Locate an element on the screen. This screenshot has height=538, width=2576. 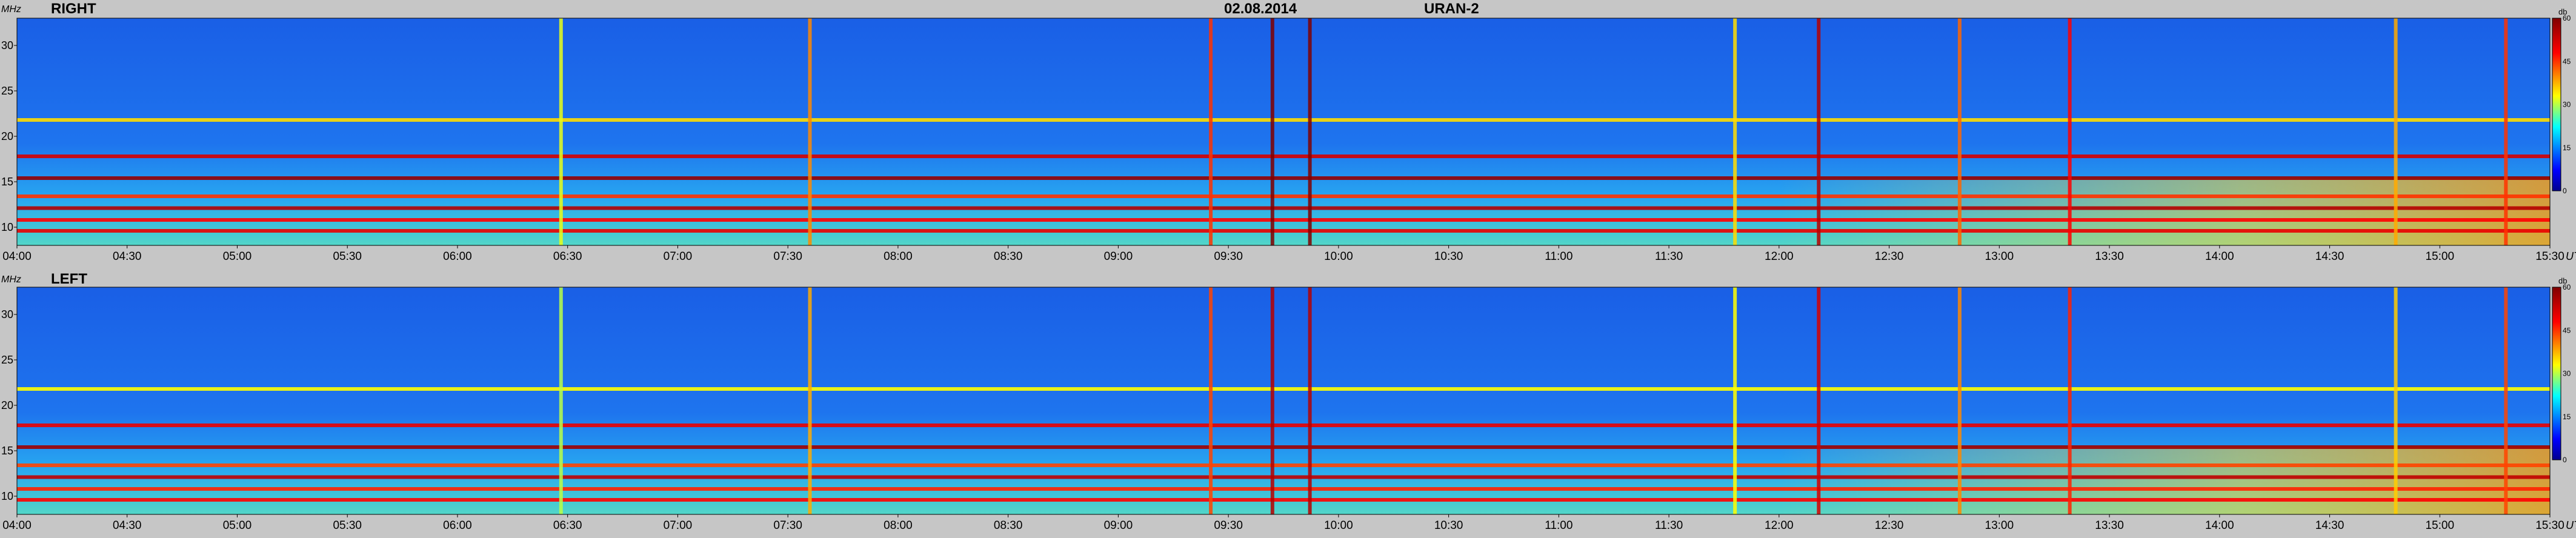
x-tick-label: 04:30 is located at coordinates (127, 525).